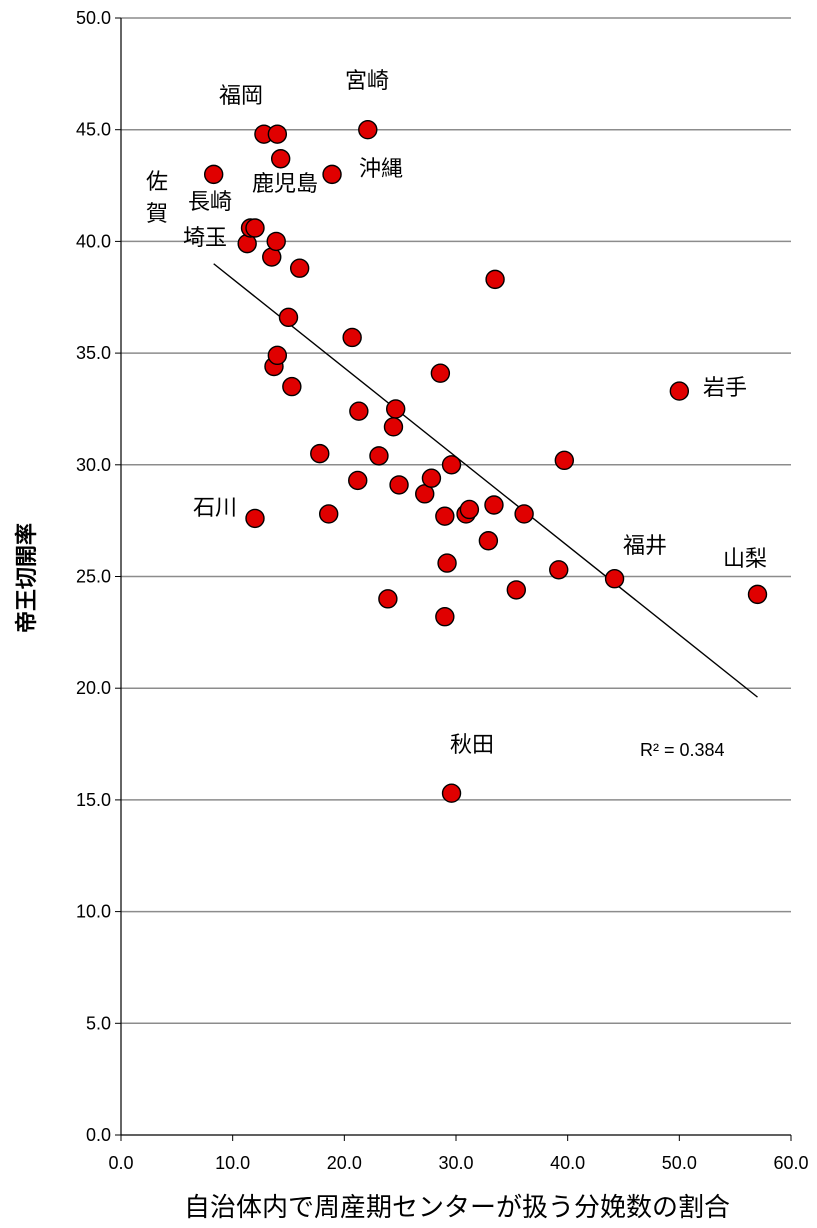  Describe the element at coordinates (285, 184) in the screenshot. I see `point-label: 鹿児島` at that location.